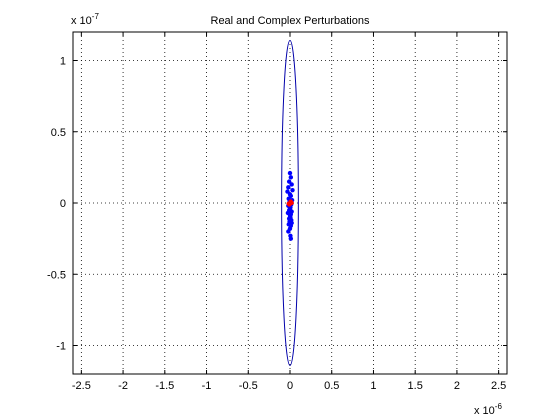 This screenshot has height=420, width=560. What do you see at coordinates (373, 386) in the screenshot?
I see `x-tick-label: 1` at bounding box center [373, 386].